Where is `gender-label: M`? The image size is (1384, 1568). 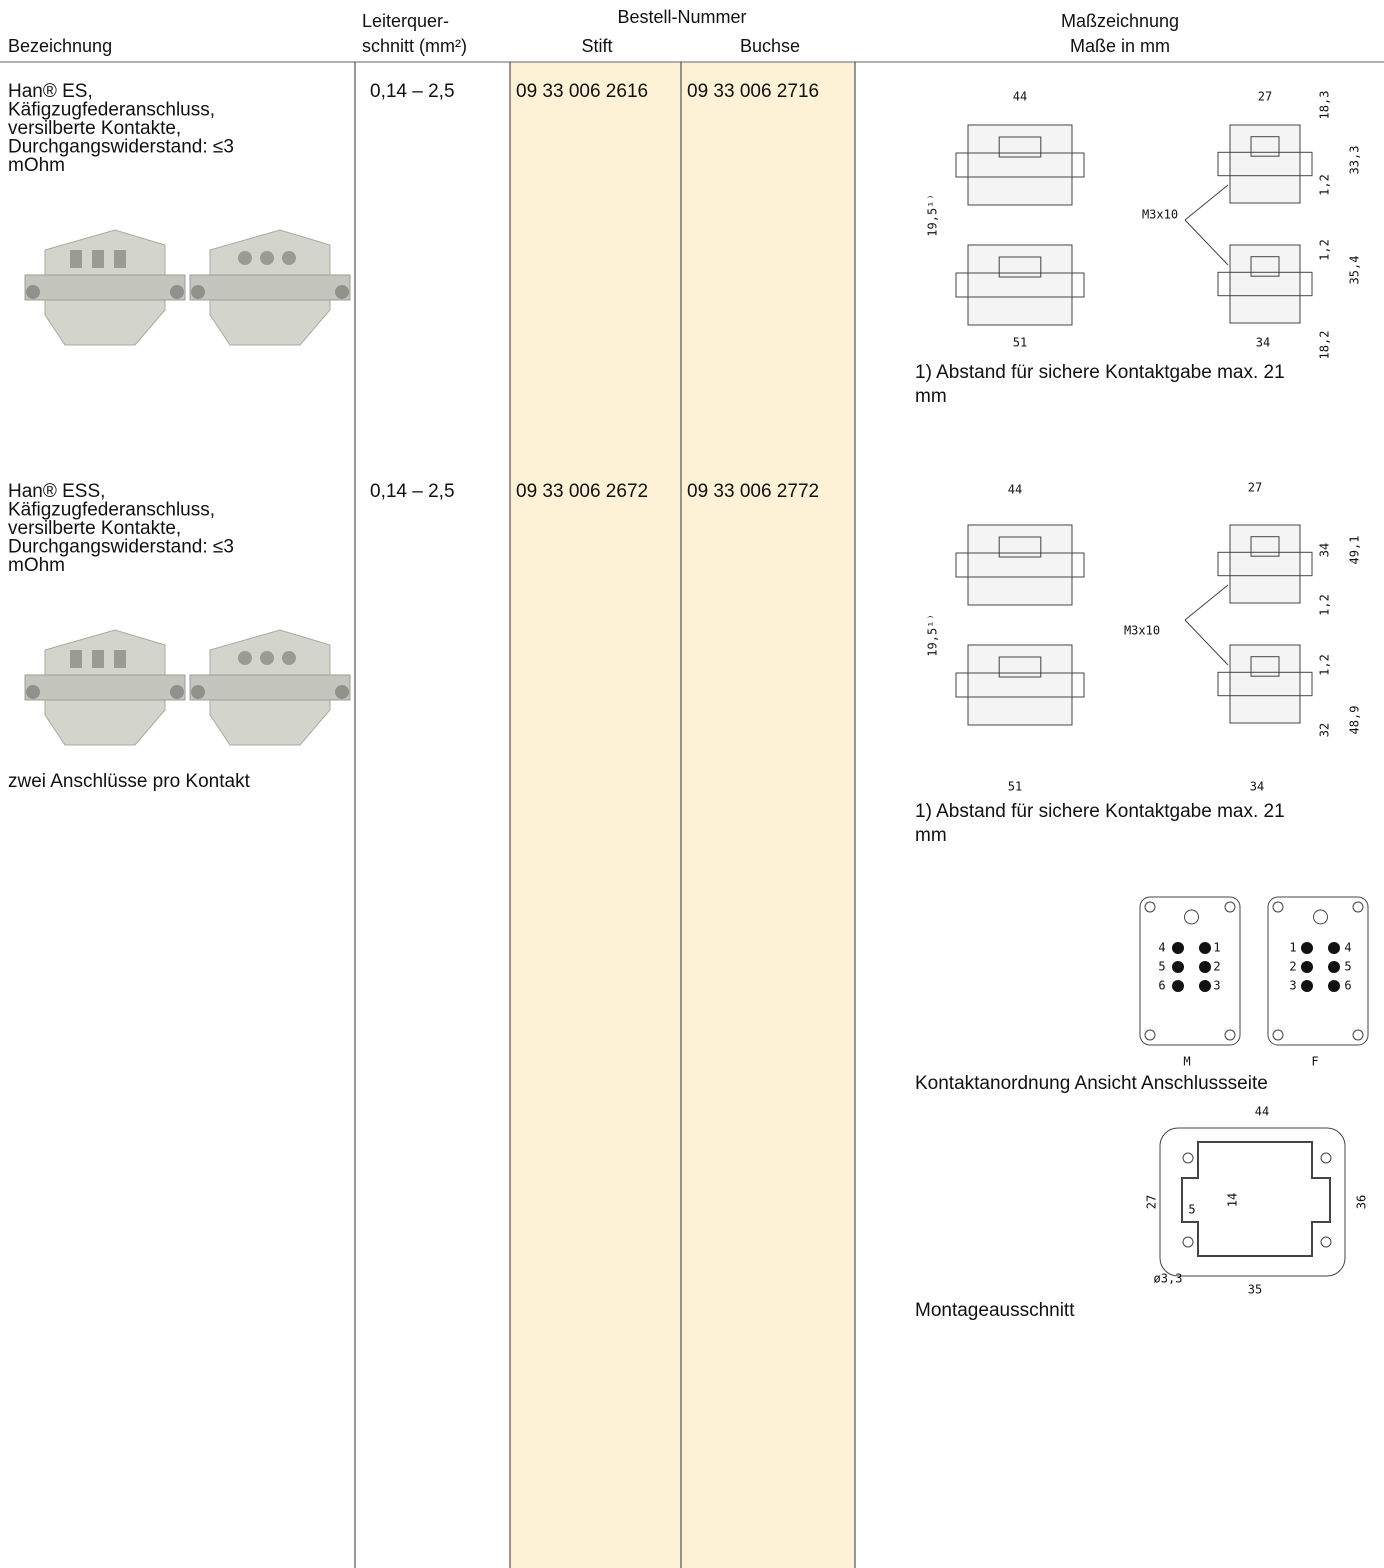 gender-label: M is located at coordinates (1186, 1062).